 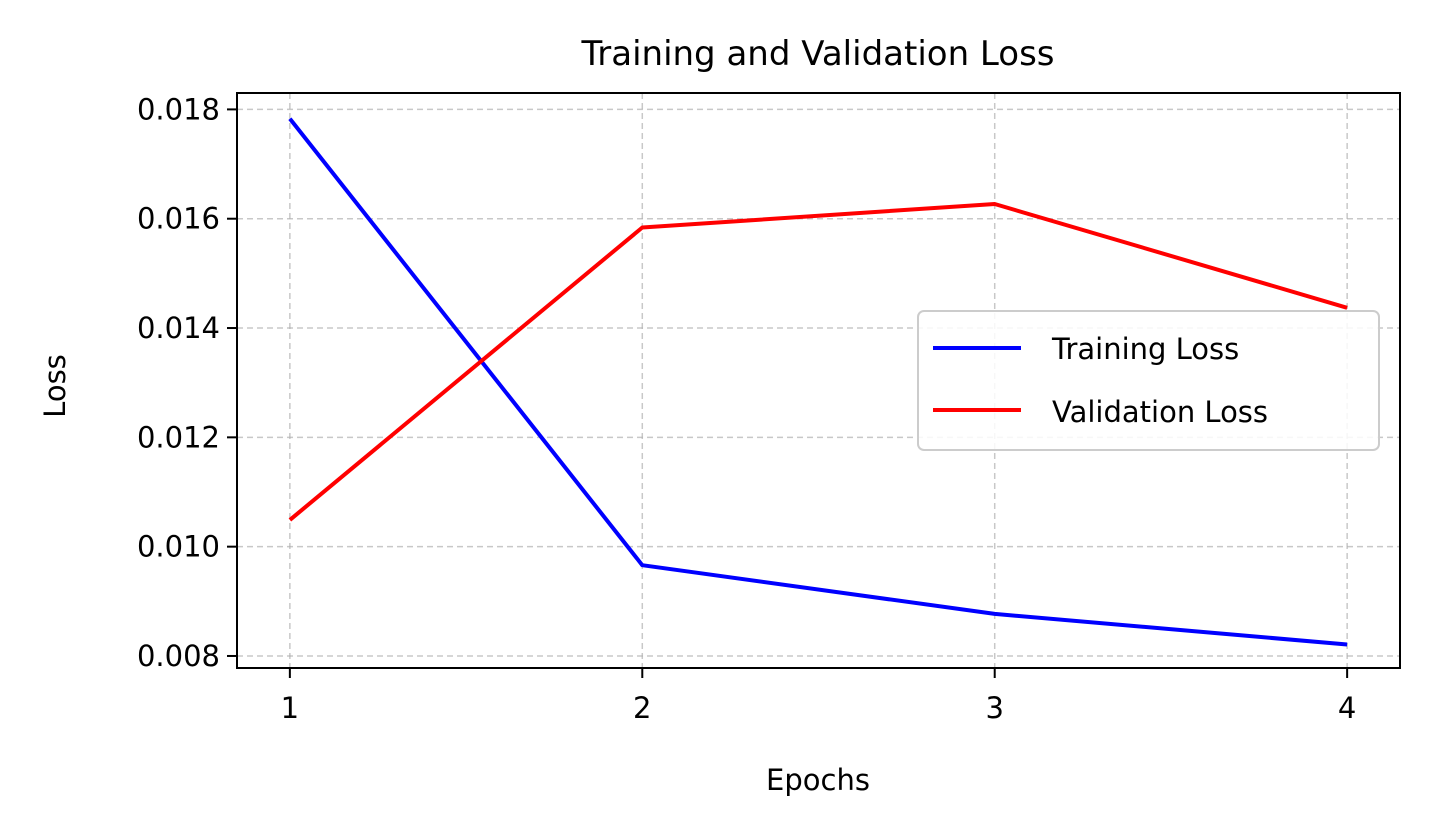 I want to click on legend-box, so click(x=1148, y=380).